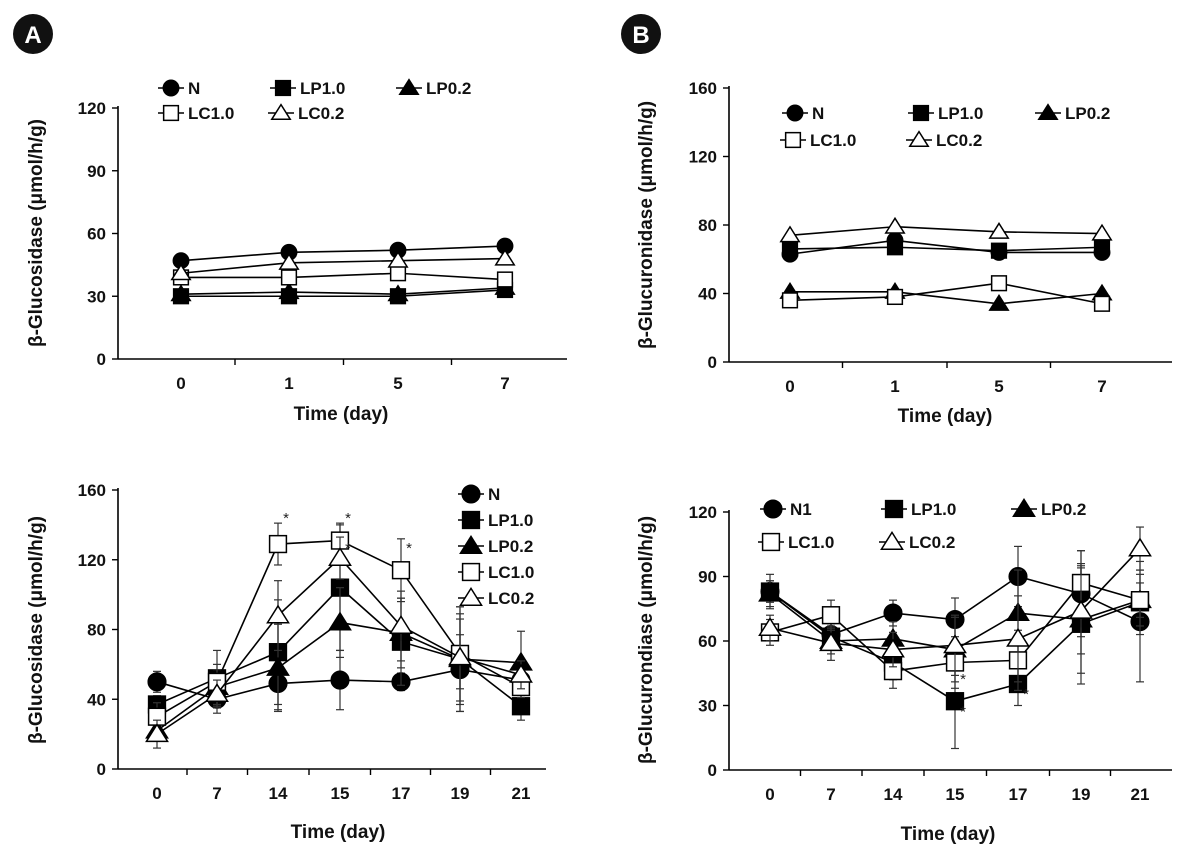 The width and height of the screenshot is (1183, 857). What do you see at coordinates (955, 794) in the screenshot?
I see `x-tick-label: 15` at bounding box center [955, 794].